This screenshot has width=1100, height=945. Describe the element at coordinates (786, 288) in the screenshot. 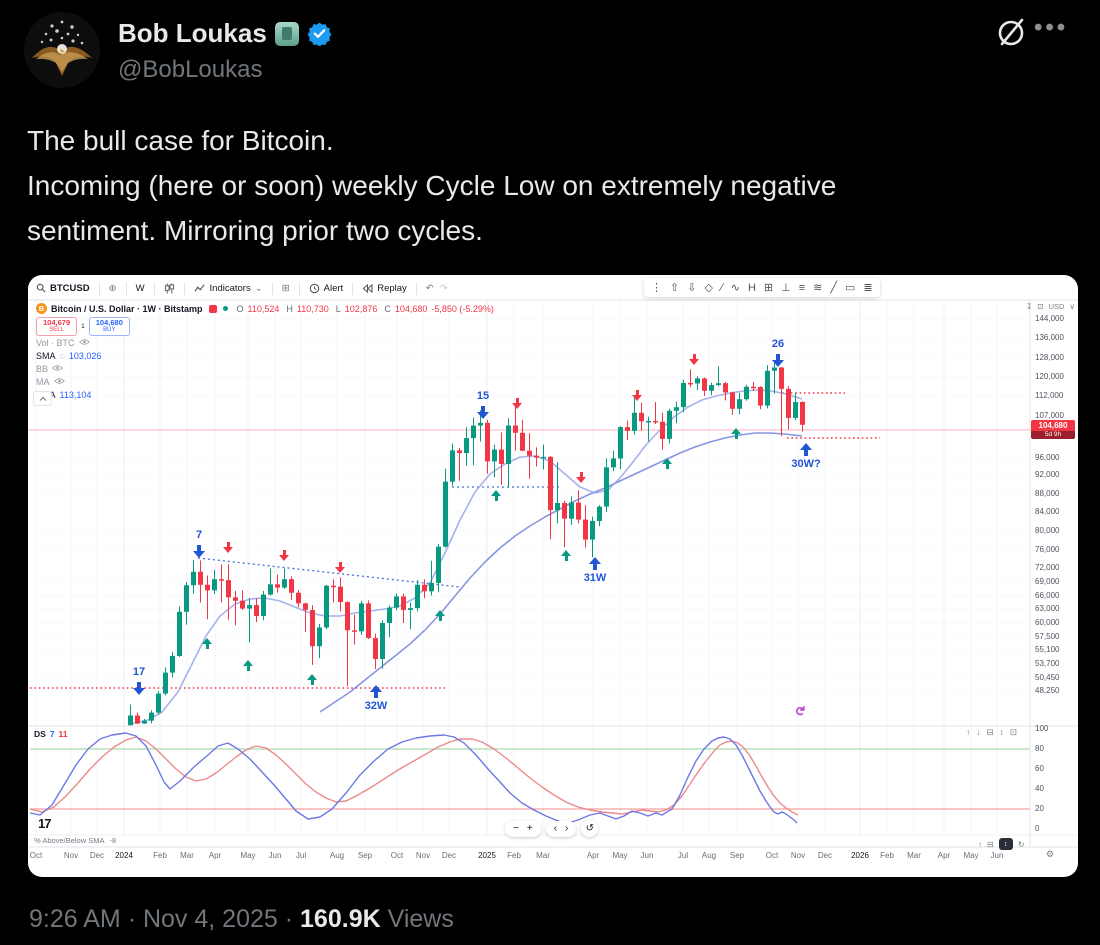

I see `text-tool-icon: ⊥` at that location.